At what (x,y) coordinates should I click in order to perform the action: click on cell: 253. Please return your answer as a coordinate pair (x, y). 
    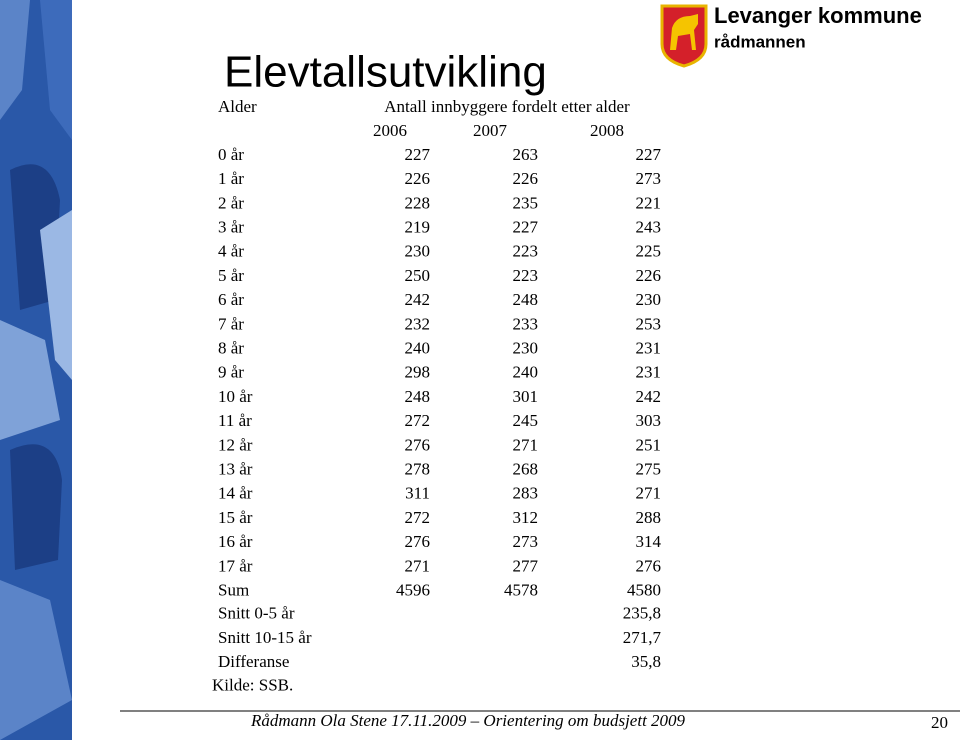
    Looking at the image, I should click on (649, 323).